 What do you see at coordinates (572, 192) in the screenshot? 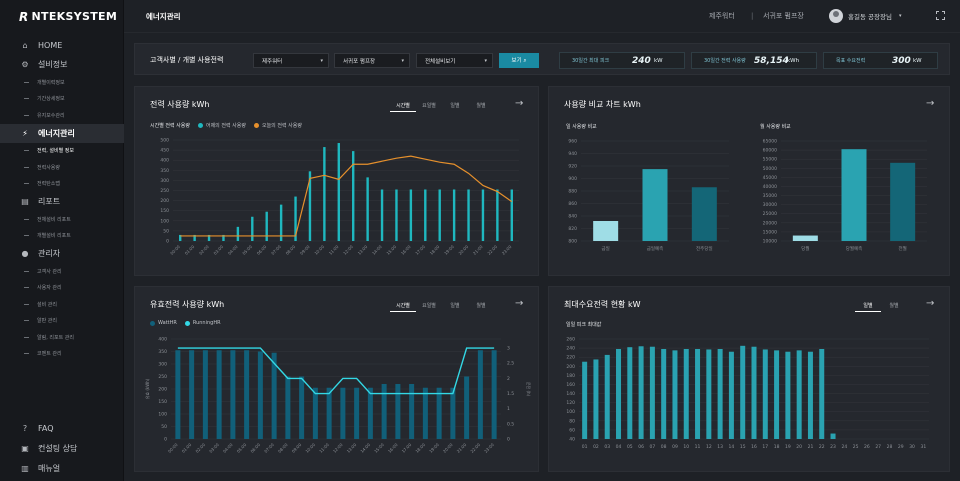
I see `y-tick-label: 880` at bounding box center [572, 192].